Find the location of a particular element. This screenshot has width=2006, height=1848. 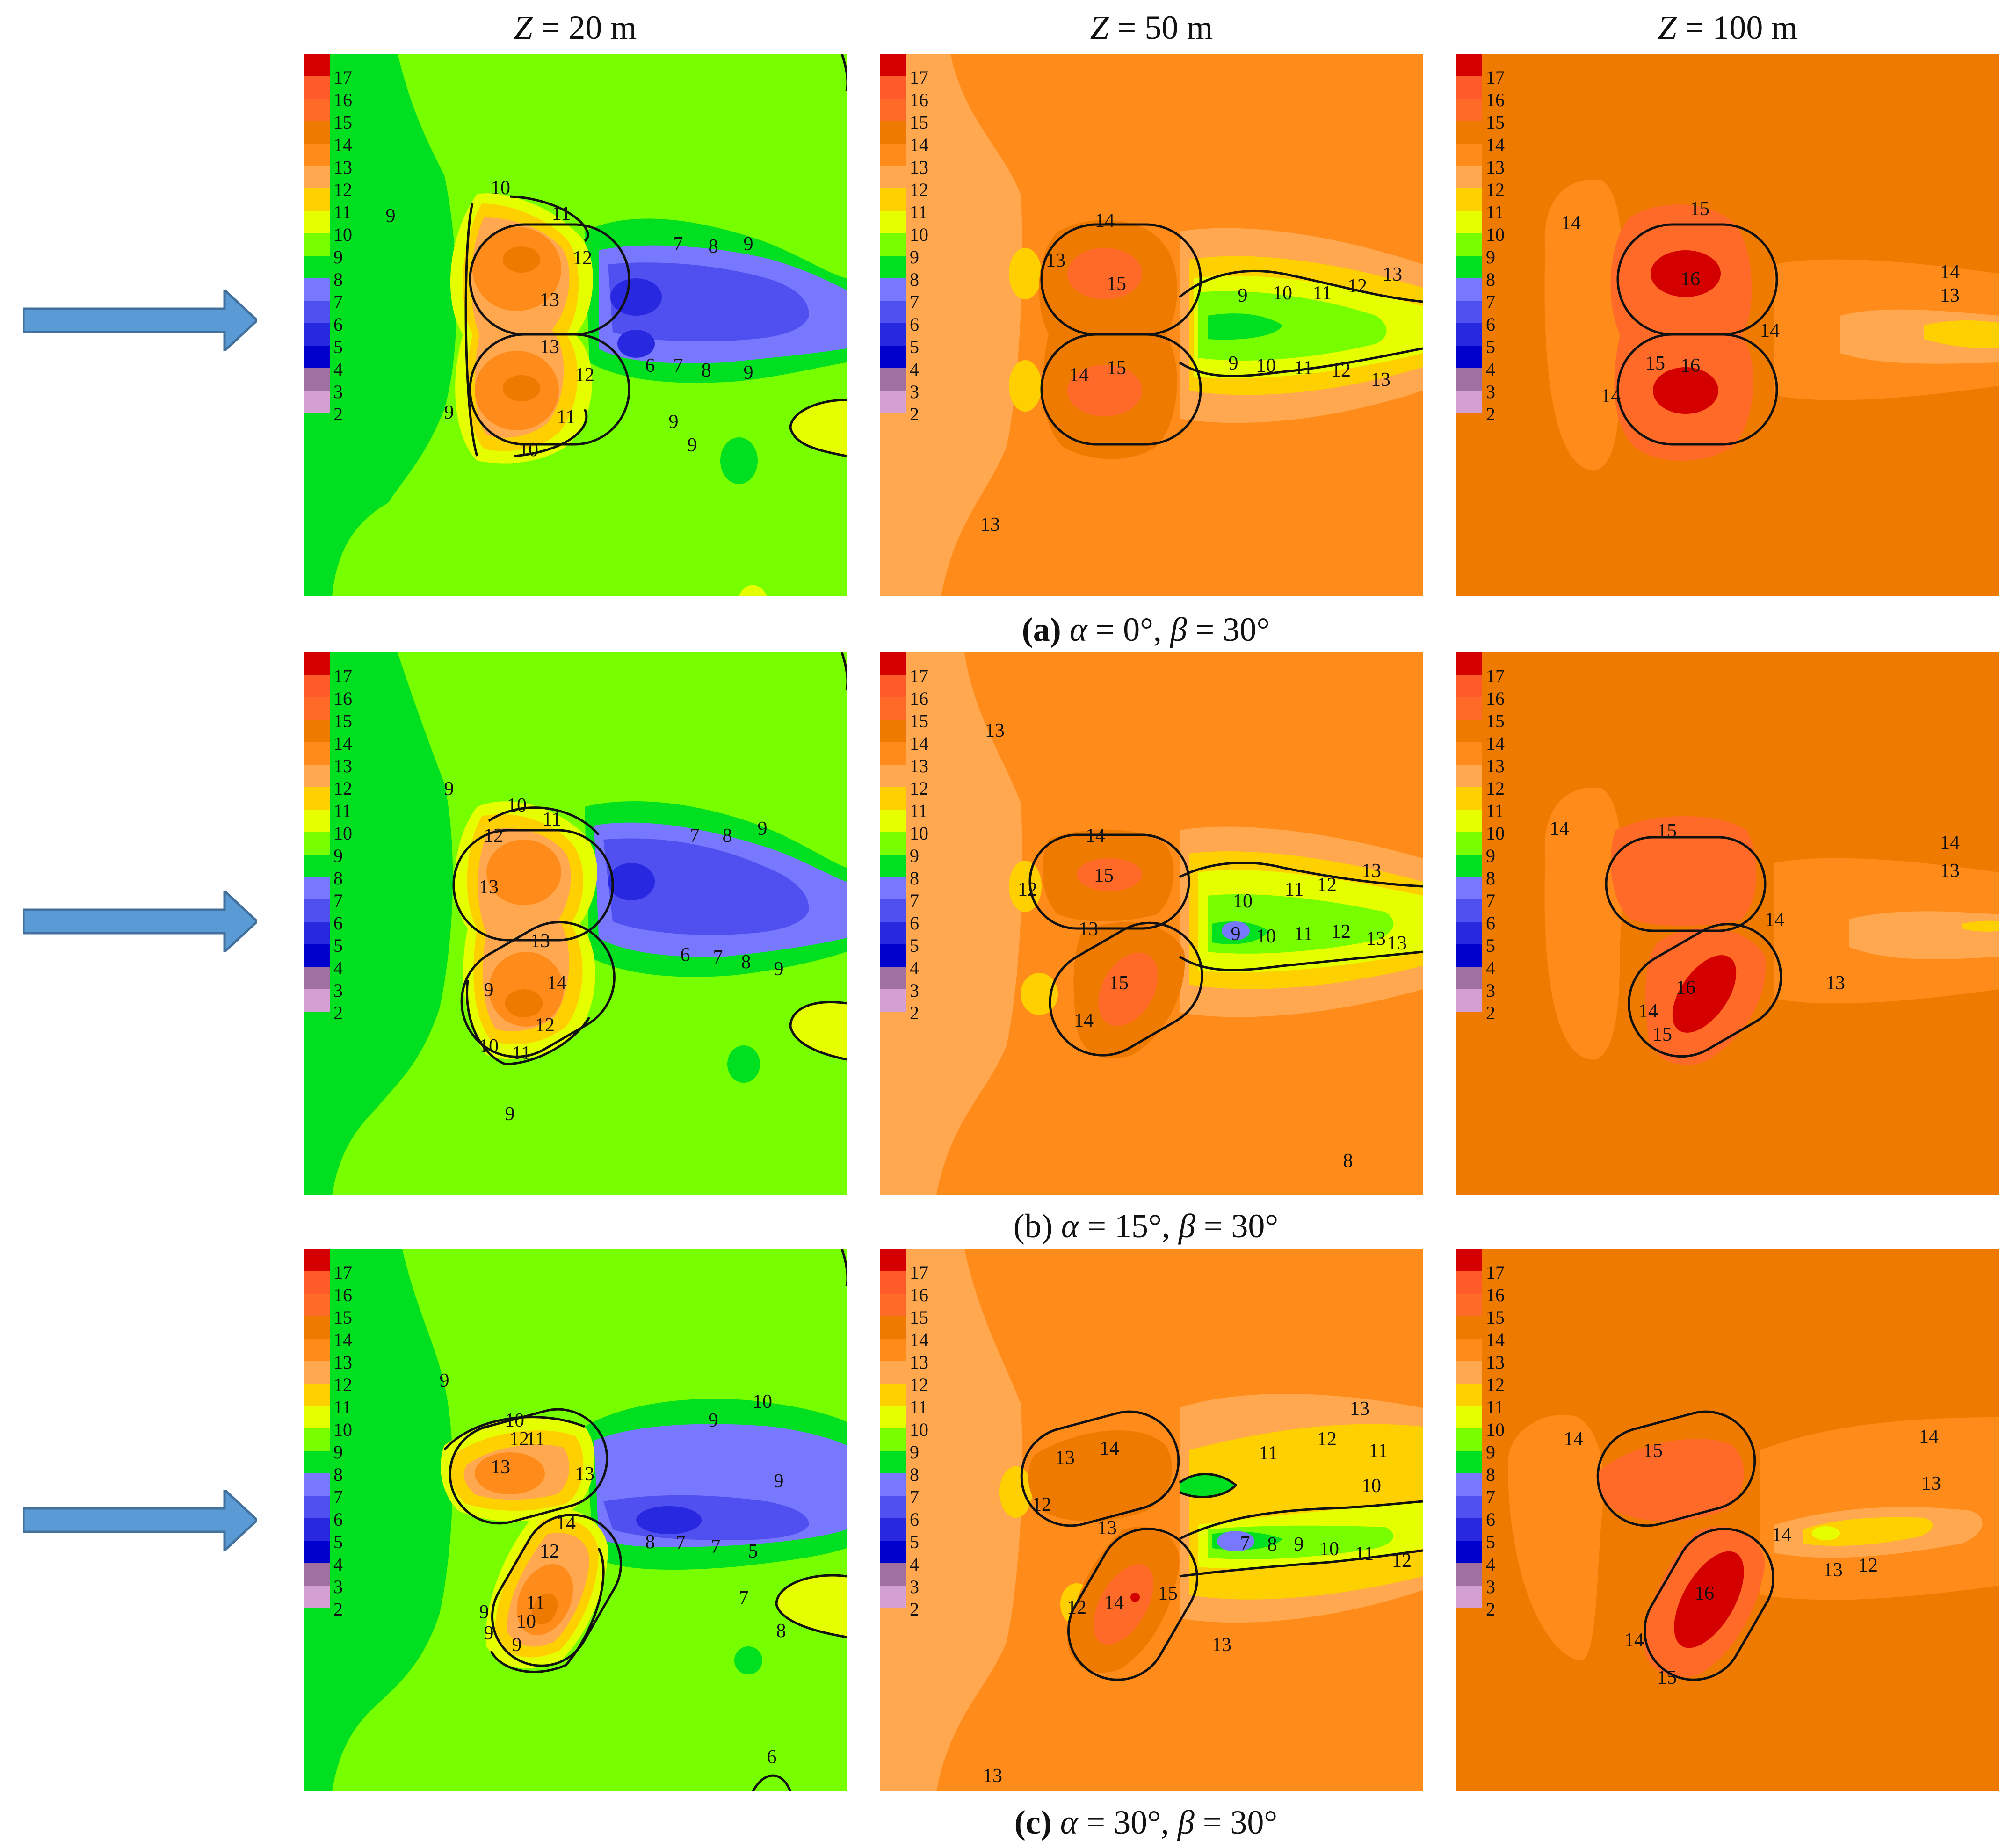

colorbar-label-5: 5 is located at coordinates (338, 1541).